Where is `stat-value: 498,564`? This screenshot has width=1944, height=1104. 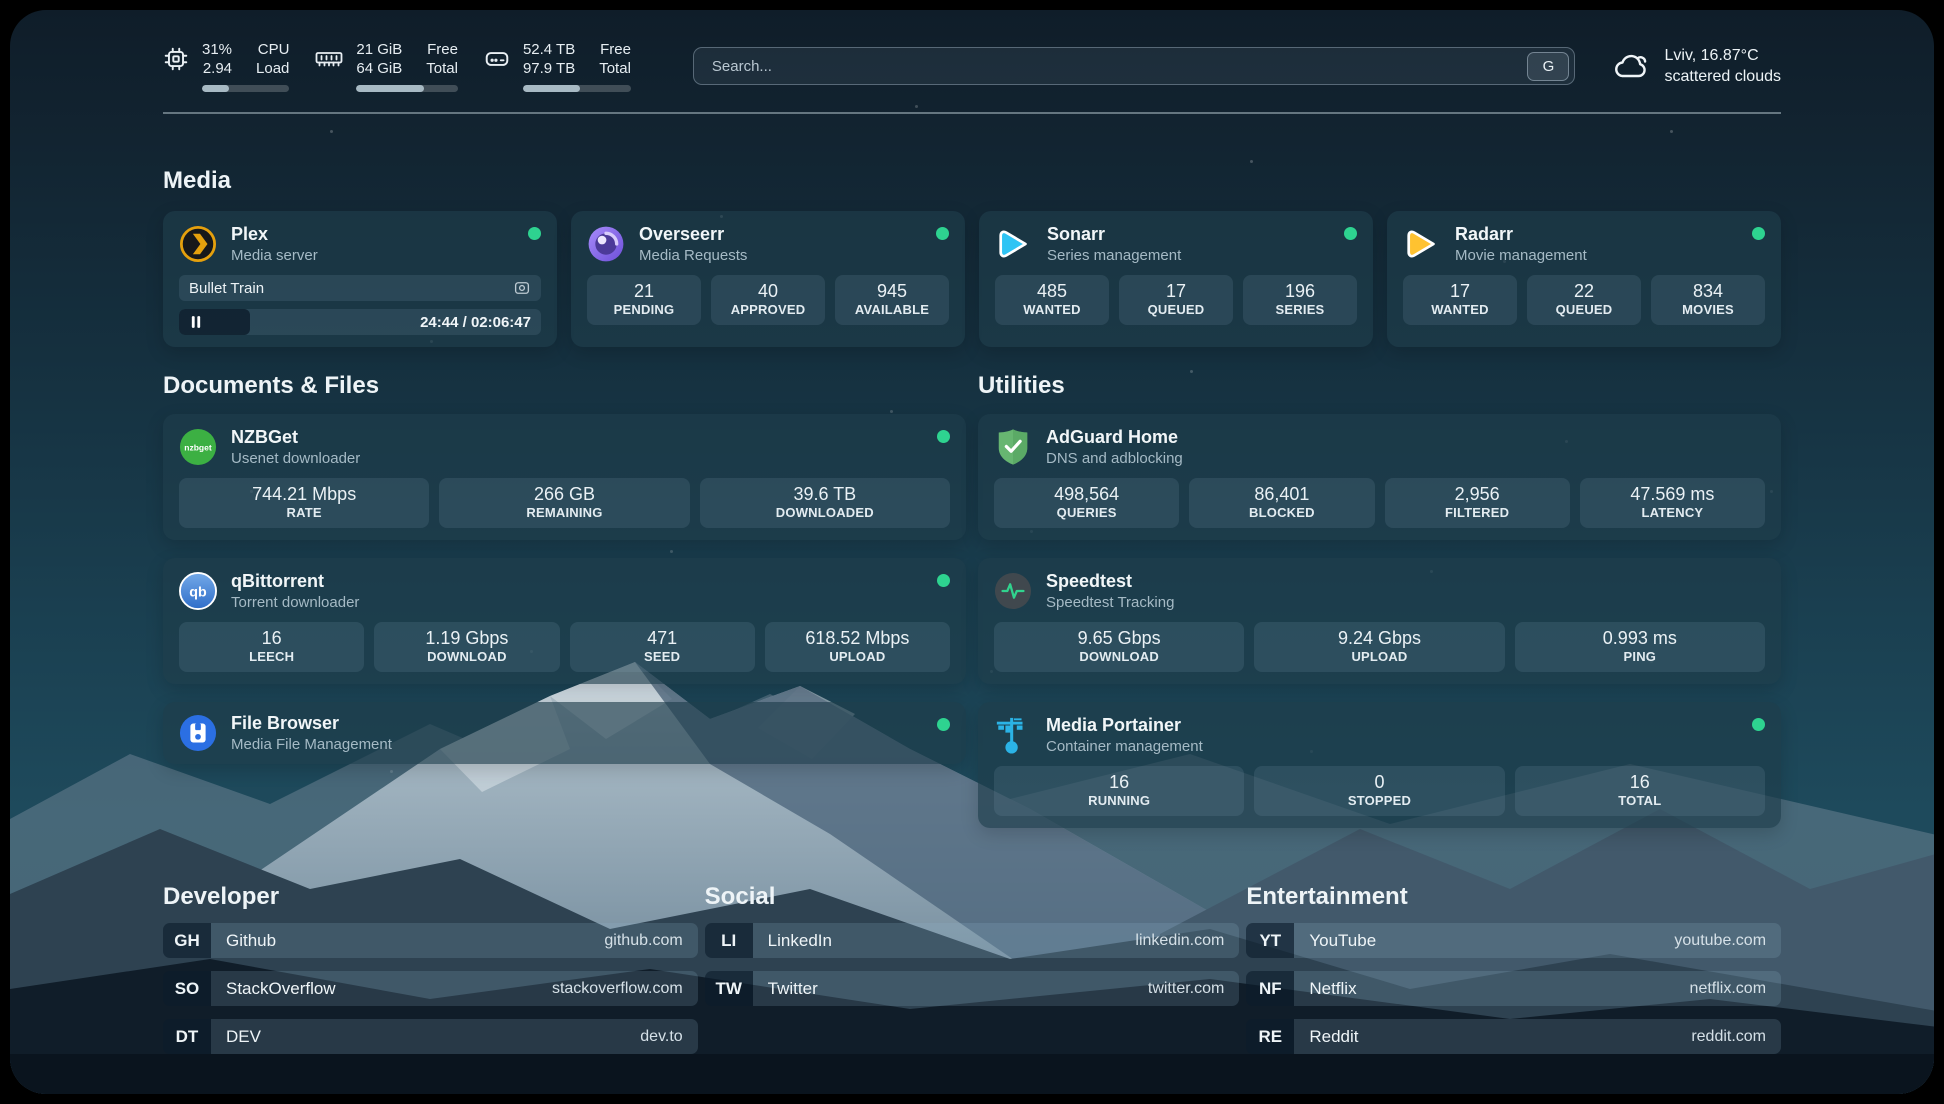 stat-value: 498,564 is located at coordinates (1087, 494).